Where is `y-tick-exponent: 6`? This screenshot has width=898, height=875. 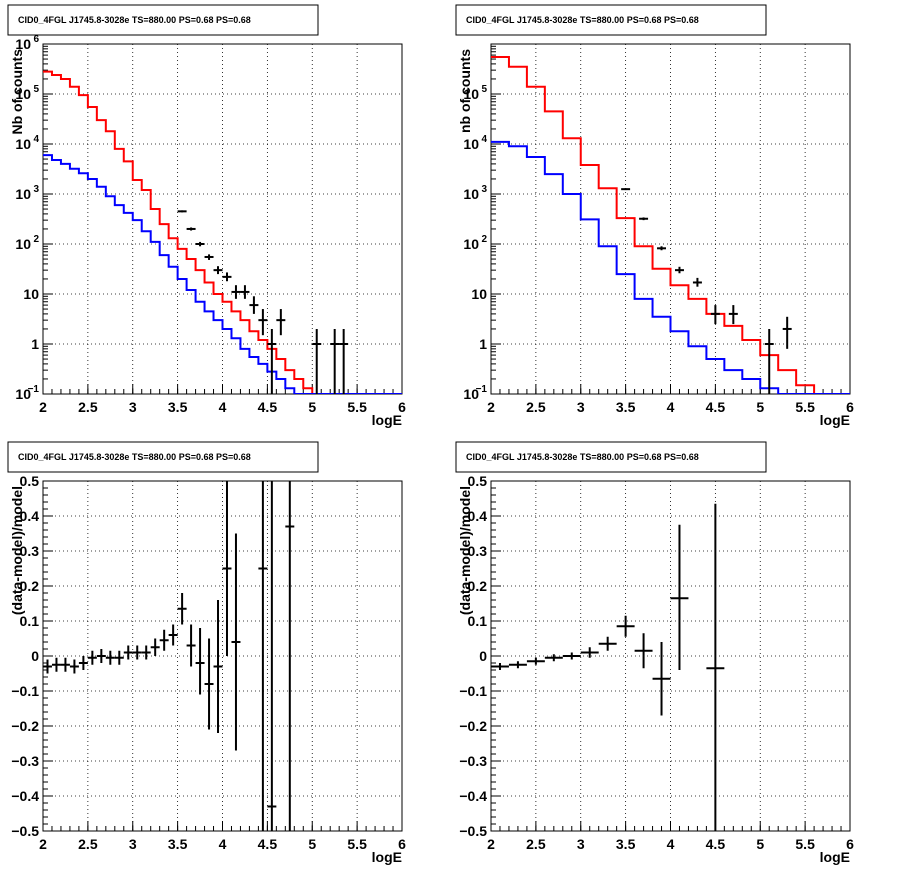 y-tick-exponent: 6 is located at coordinates (36, 39).